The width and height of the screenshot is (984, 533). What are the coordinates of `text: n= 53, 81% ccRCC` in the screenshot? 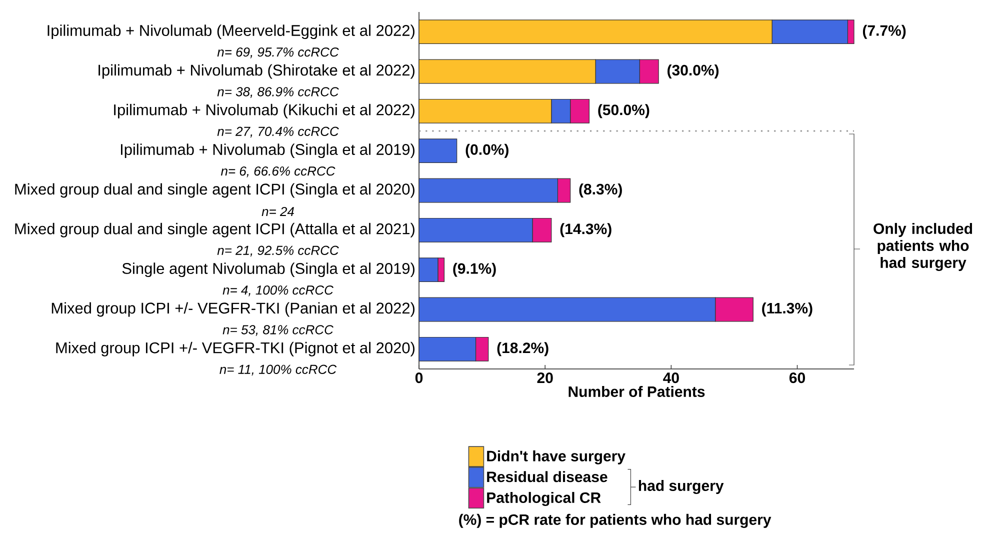 It's located at (278, 330).